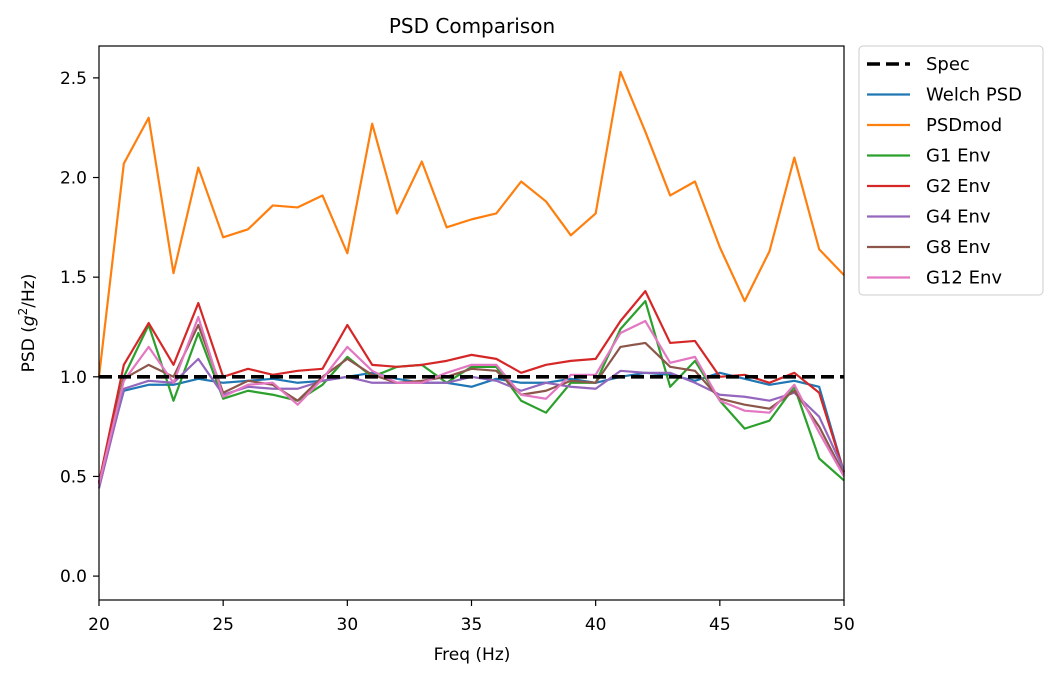 This screenshot has height=678, width=1060. I want to click on x-tick-label: 45, so click(720, 625).